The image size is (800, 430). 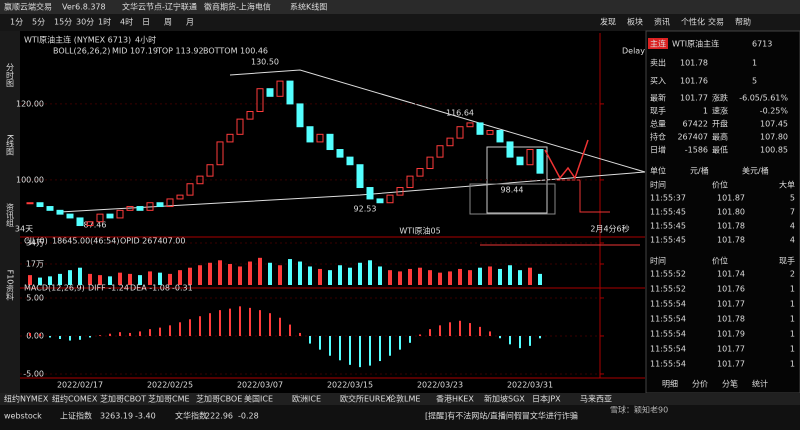 What do you see at coordinates (693, 22) in the screenshot?
I see `menu-item: 个性化` at bounding box center [693, 22].